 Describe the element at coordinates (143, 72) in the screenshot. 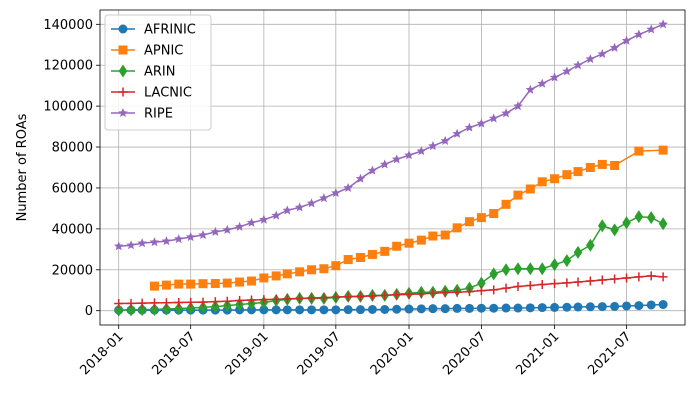

I see `legend-item-arin: ARIN` at that location.